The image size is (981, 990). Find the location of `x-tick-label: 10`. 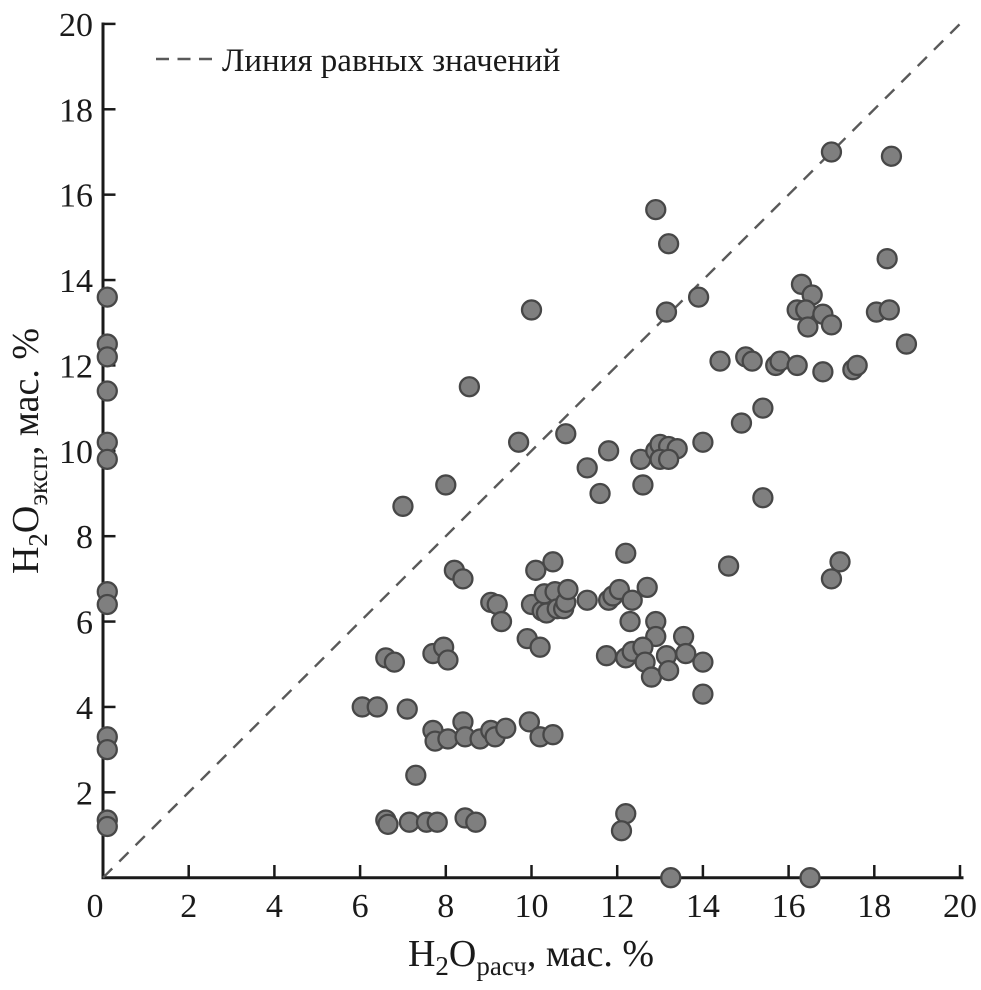

x-tick-label: 10 is located at coordinates (532, 906).